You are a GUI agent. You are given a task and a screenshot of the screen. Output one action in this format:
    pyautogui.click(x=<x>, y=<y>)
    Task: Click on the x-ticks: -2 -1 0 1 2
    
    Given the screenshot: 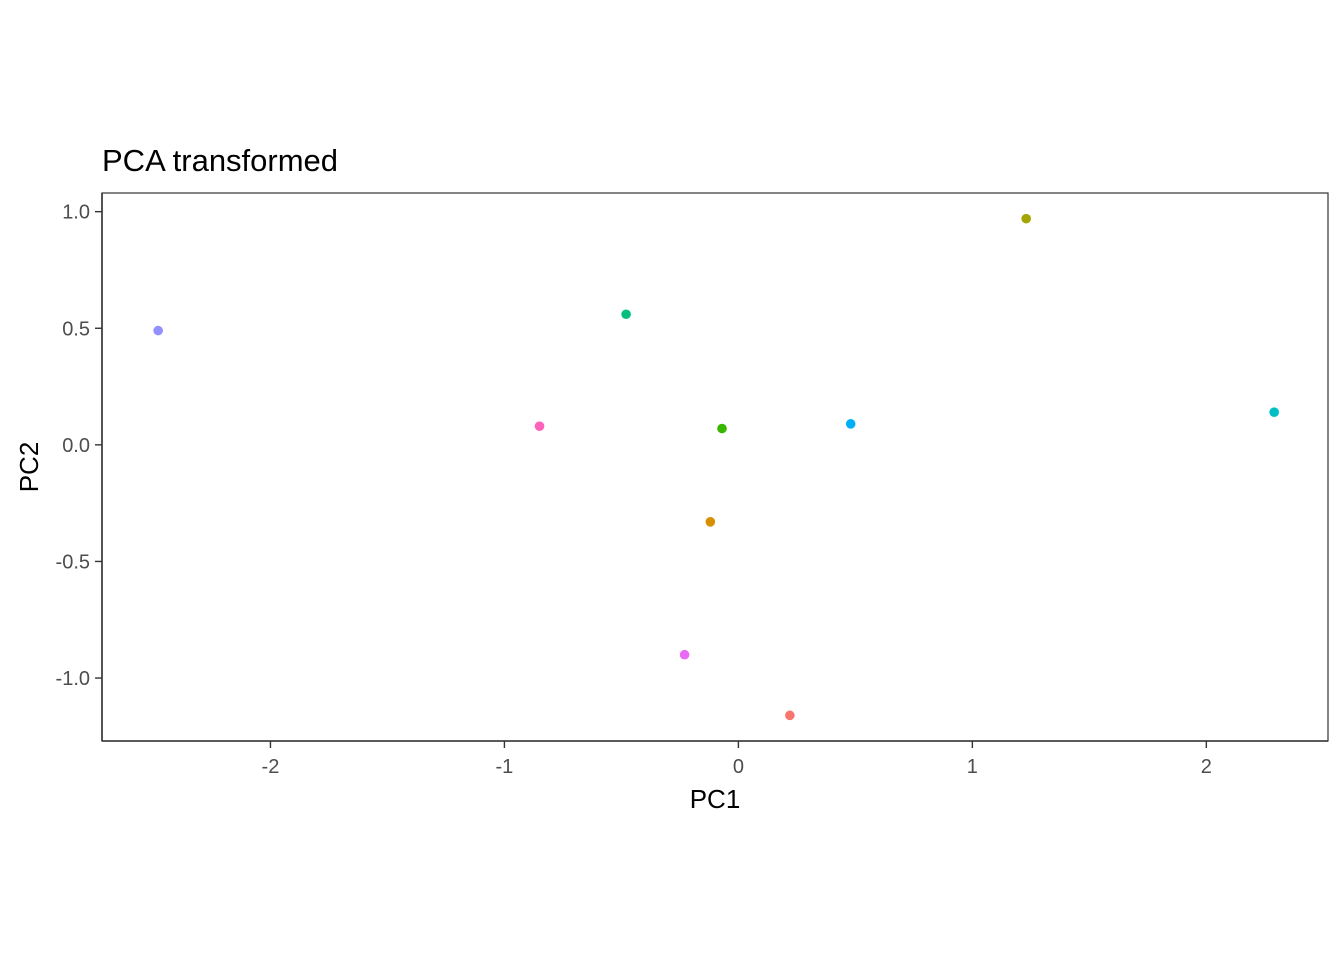 What is the action you would take?
    pyautogui.click(x=737, y=759)
    